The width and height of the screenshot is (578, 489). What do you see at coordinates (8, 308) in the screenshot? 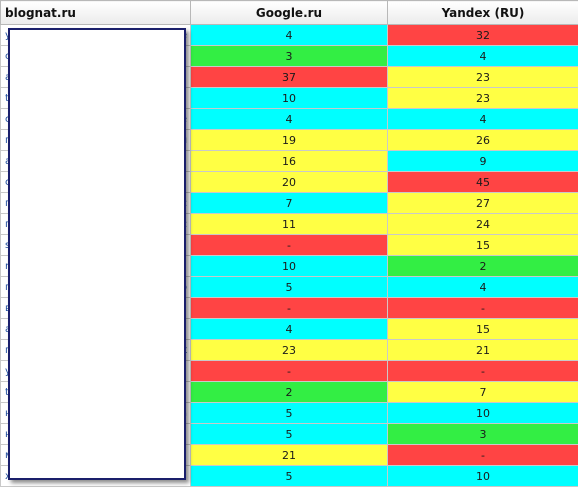
I see `keyword-text: в` at bounding box center [8, 308].